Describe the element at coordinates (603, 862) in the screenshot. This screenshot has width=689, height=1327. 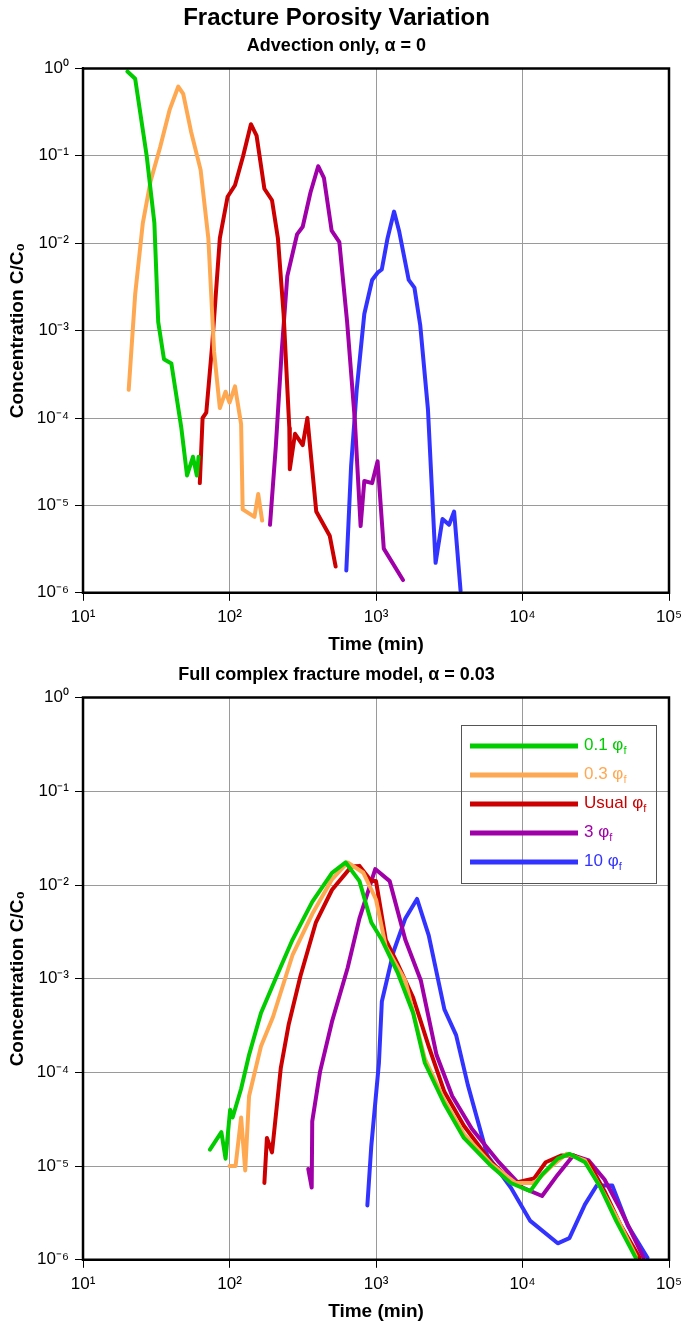
I see `text: 10 φ$_{f}$` at that location.